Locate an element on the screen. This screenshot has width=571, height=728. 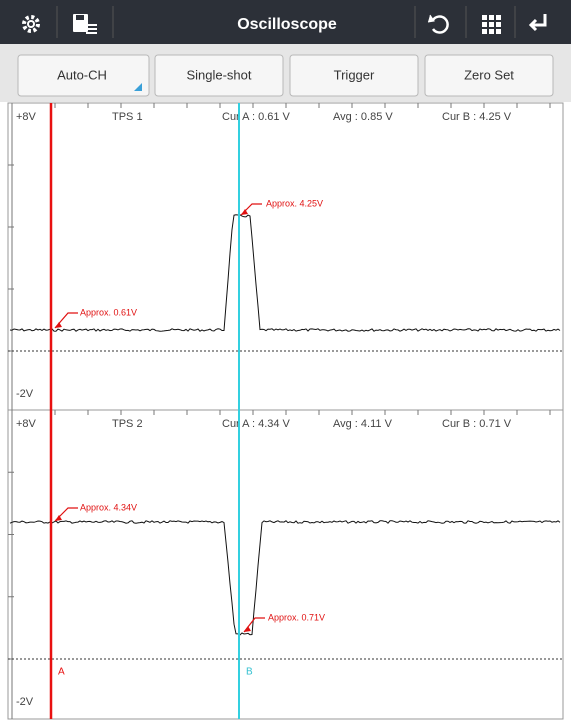
save-icon is located at coordinates (85, 24).